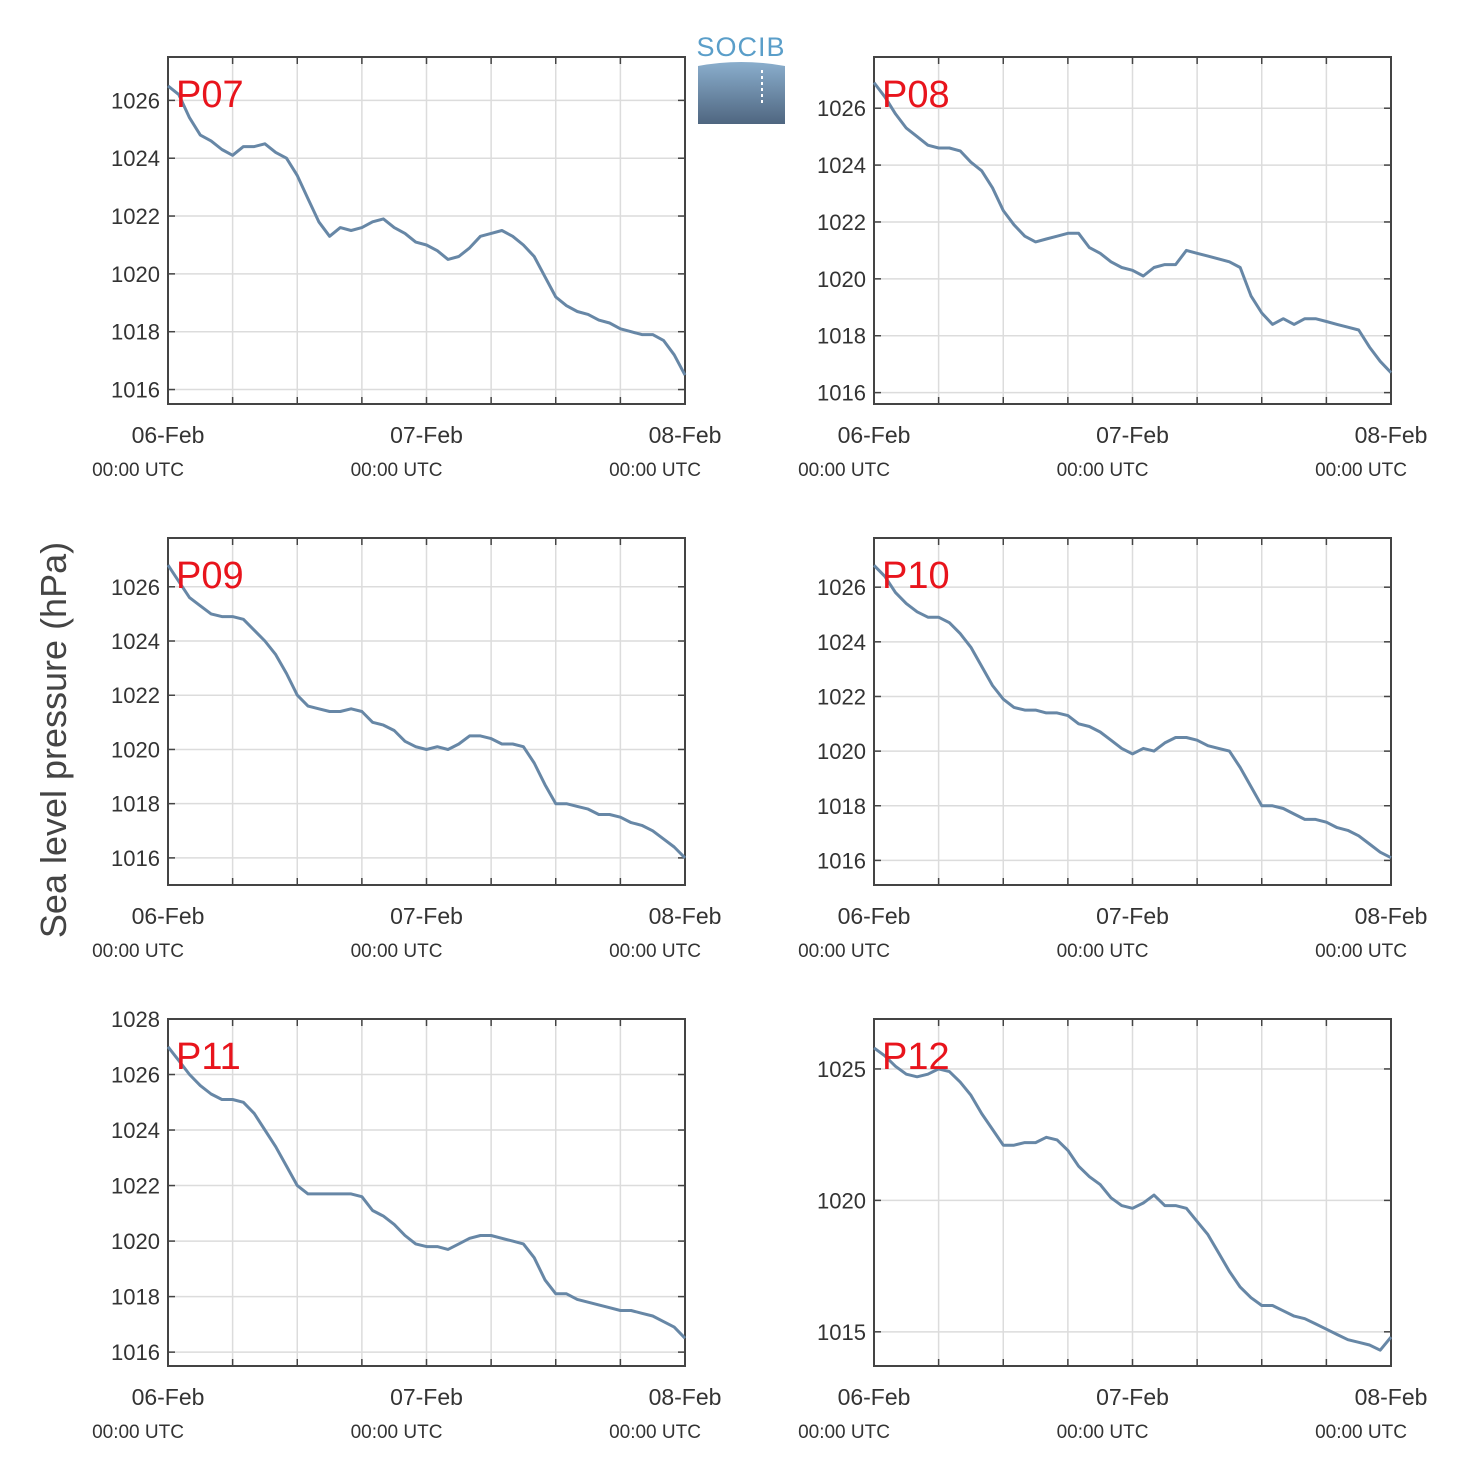 The height and width of the screenshot is (1474, 1464). Describe the element at coordinates (741, 93) in the screenshot. I see `logo-wave-icon` at that location.